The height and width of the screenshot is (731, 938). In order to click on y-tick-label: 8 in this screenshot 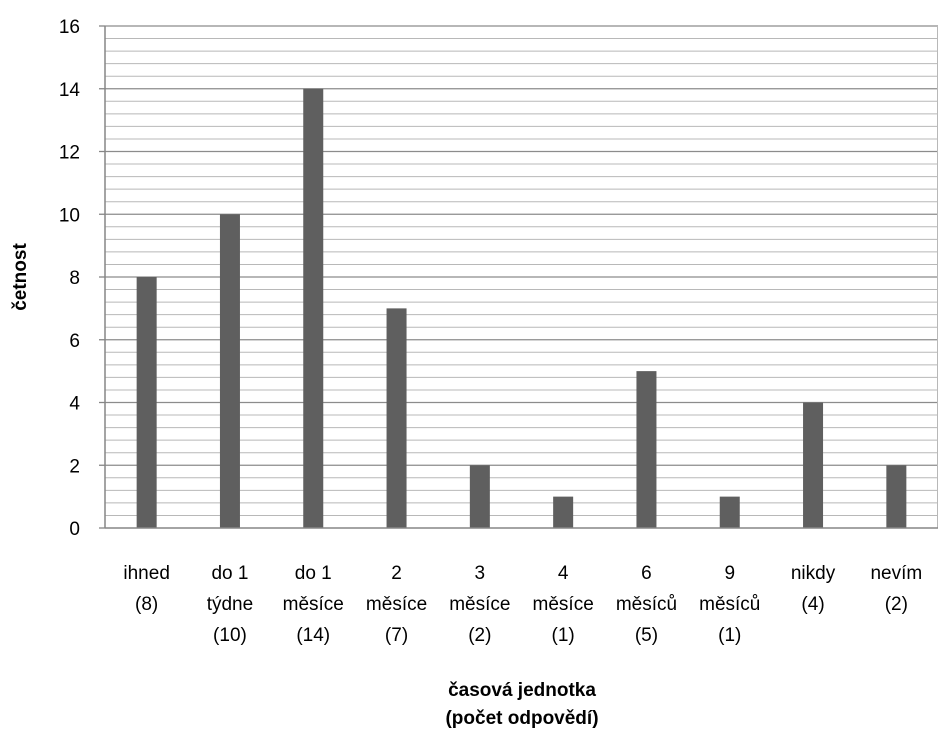, I will do `click(74, 278)`.